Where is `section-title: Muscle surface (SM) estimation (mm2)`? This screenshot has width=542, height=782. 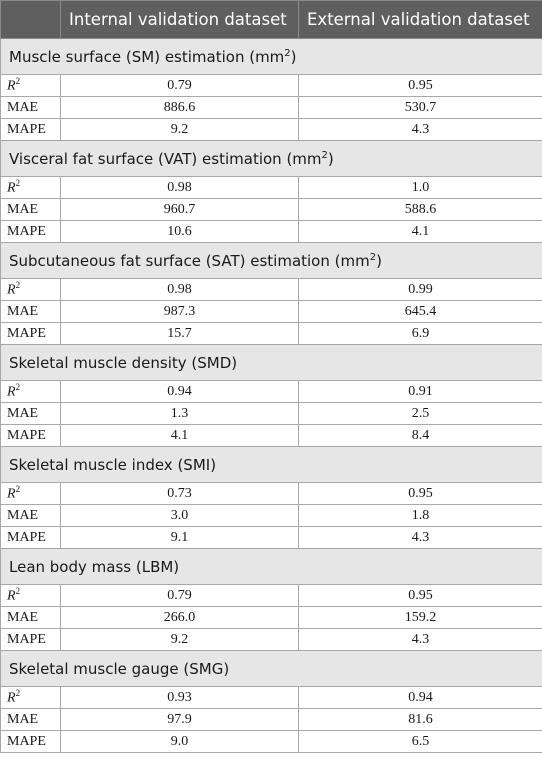
section-title: Muscle surface (SM) estimation (mm2) is located at coordinates (271, 56).